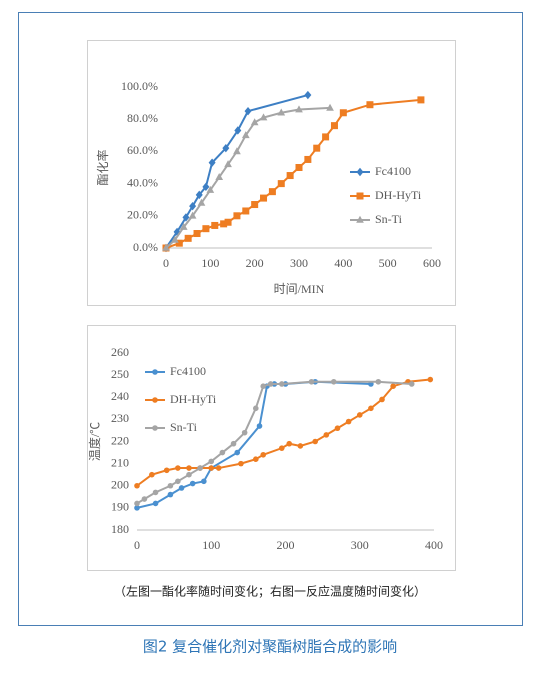 Image resolution: width=541 pixels, height=673 pixels. What do you see at coordinates (94, 441) in the screenshot?
I see `y-axis-label: 温度/℃` at bounding box center [94, 441].